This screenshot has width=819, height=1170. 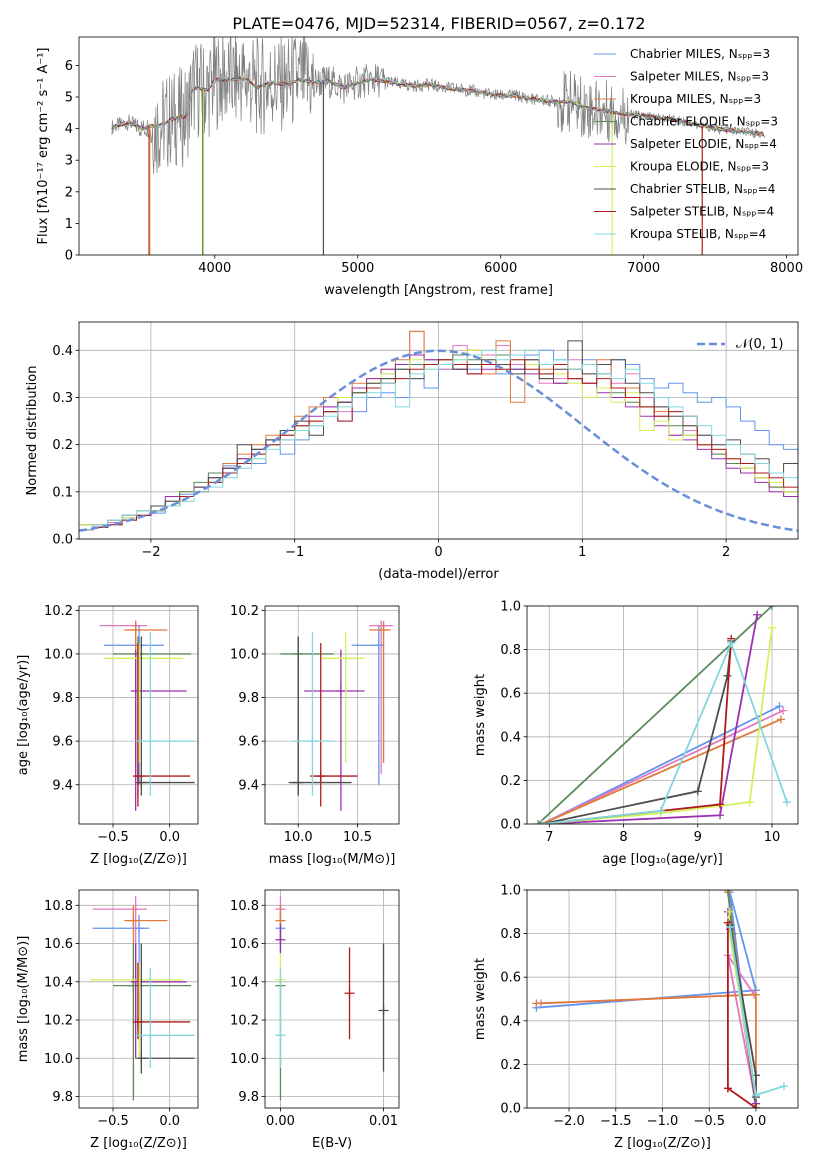 I want to click on x-tick-label: 10, so click(x=772, y=837).